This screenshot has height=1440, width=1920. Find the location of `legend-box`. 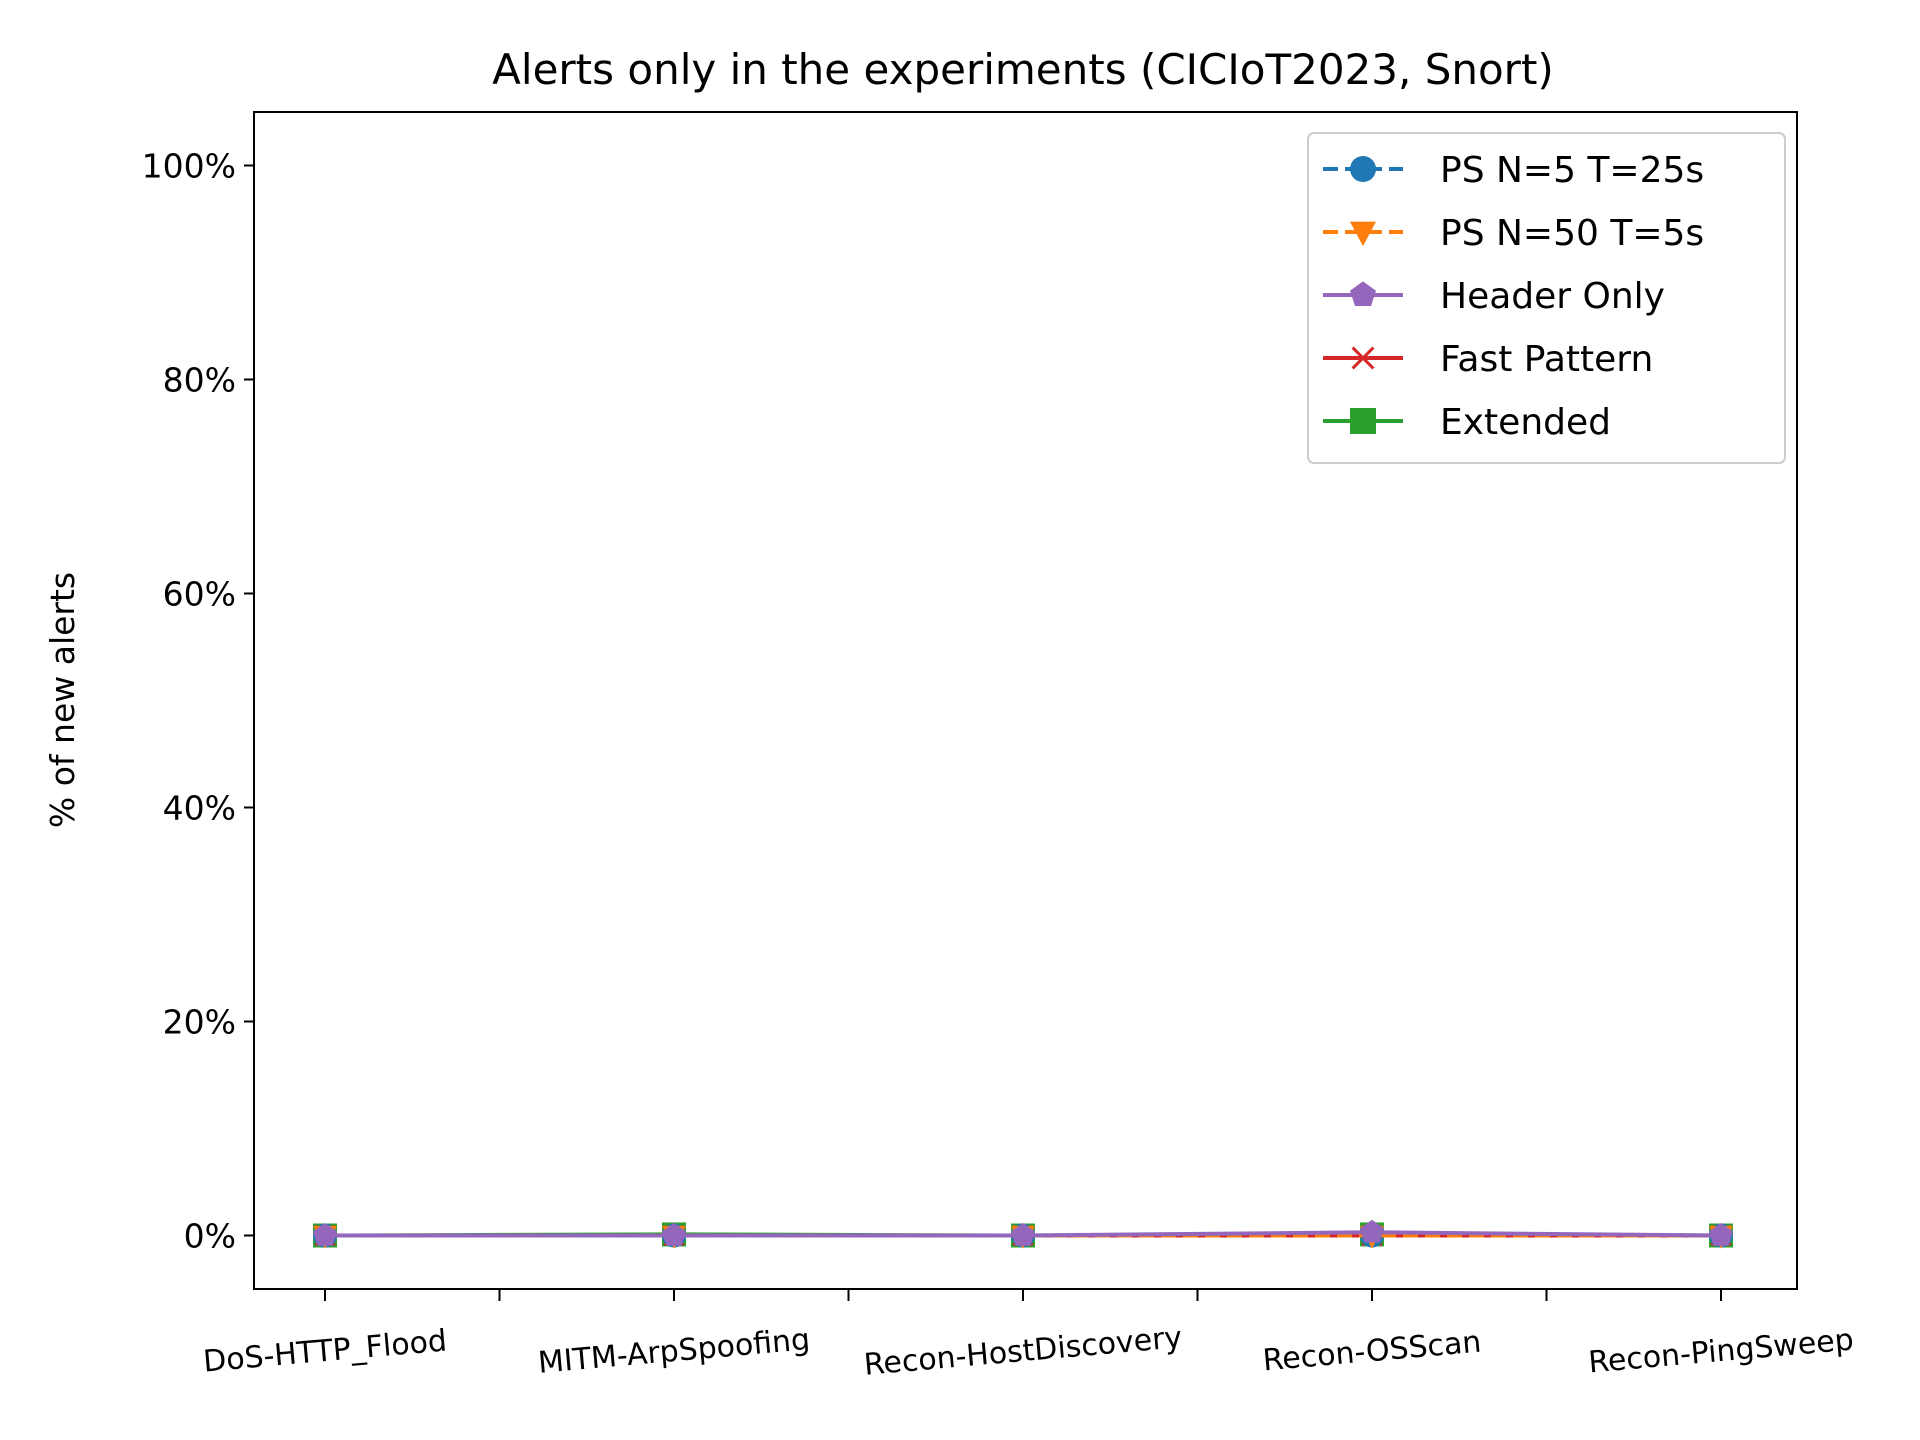

legend-box is located at coordinates (1546, 298).